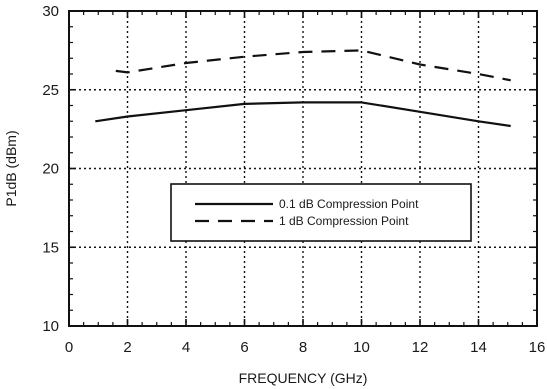 The width and height of the screenshot is (547, 389). I want to click on x-tick-label: 4, so click(186, 347).